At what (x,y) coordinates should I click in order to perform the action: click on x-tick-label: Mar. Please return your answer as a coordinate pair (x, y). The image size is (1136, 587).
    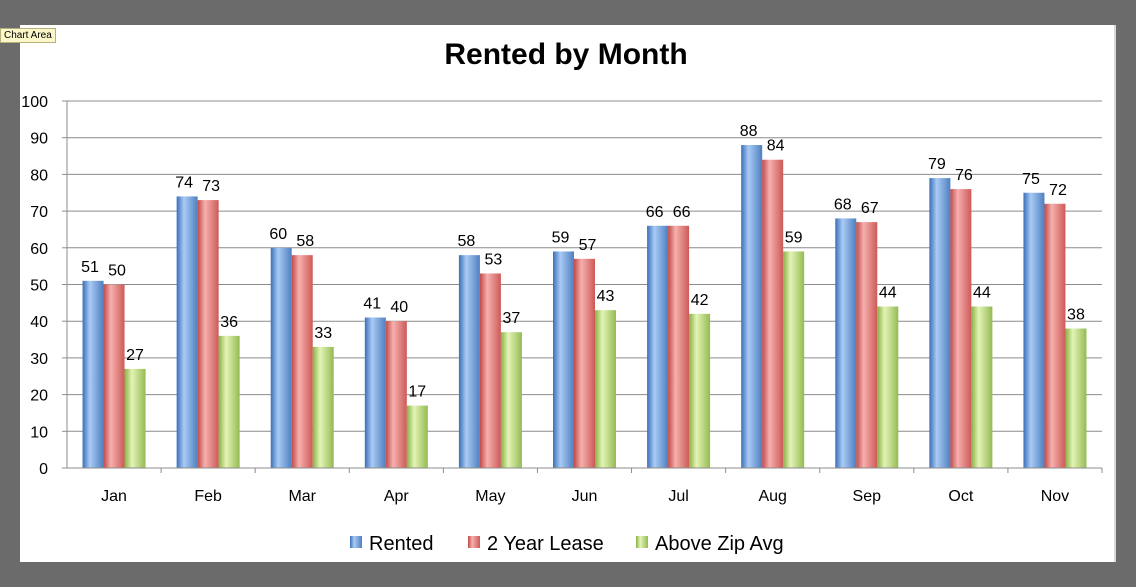
    Looking at the image, I should click on (302, 496).